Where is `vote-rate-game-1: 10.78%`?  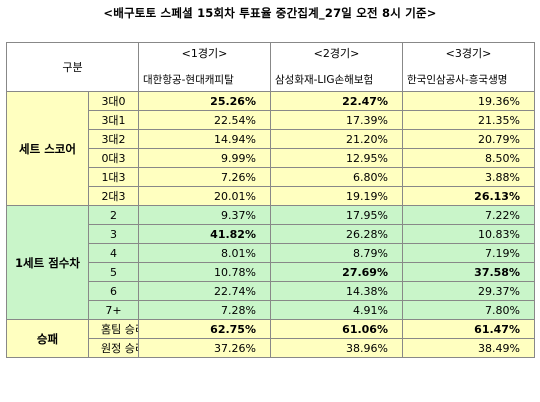
vote-rate-game-1: 10.78% is located at coordinates (204, 272).